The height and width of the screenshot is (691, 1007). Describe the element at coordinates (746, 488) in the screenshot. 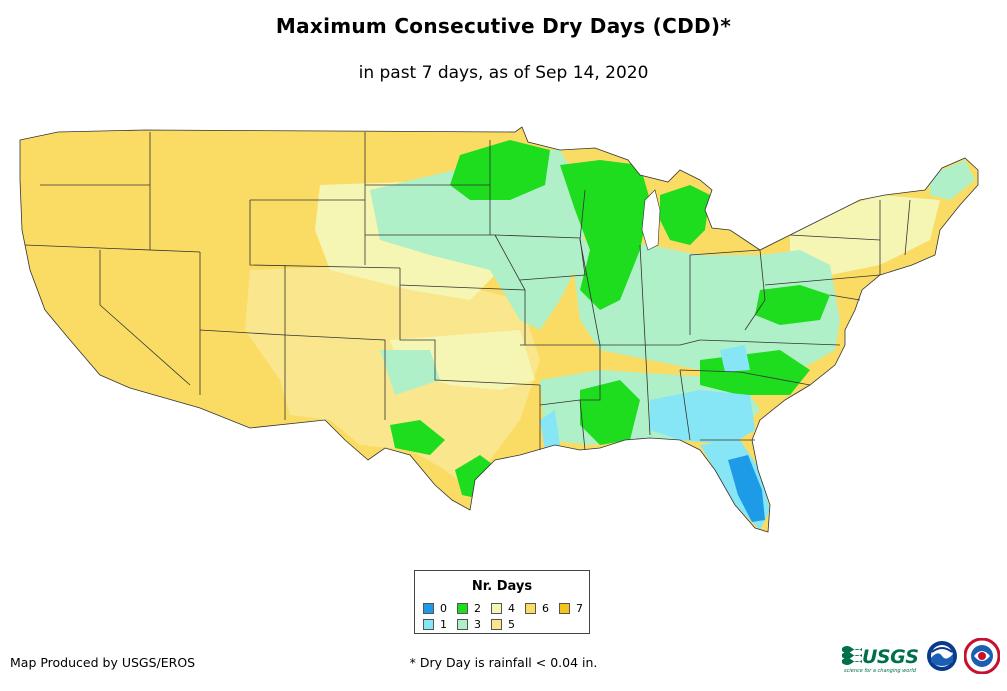

I see `zone-0-florida` at that location.